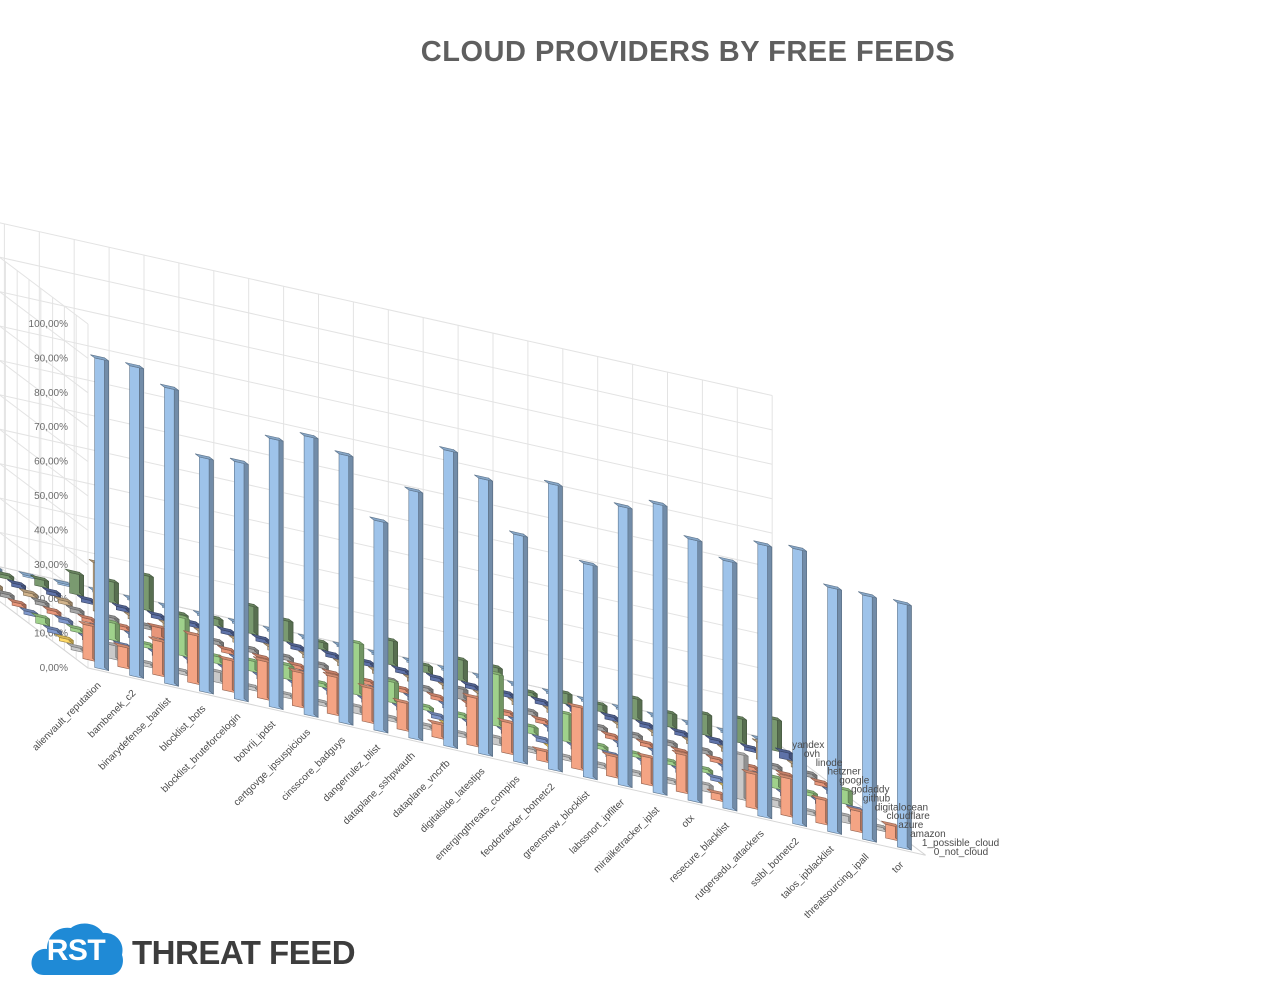  I want to click on category-label: blocklist_bruteforcelogin, so click(202, 753).